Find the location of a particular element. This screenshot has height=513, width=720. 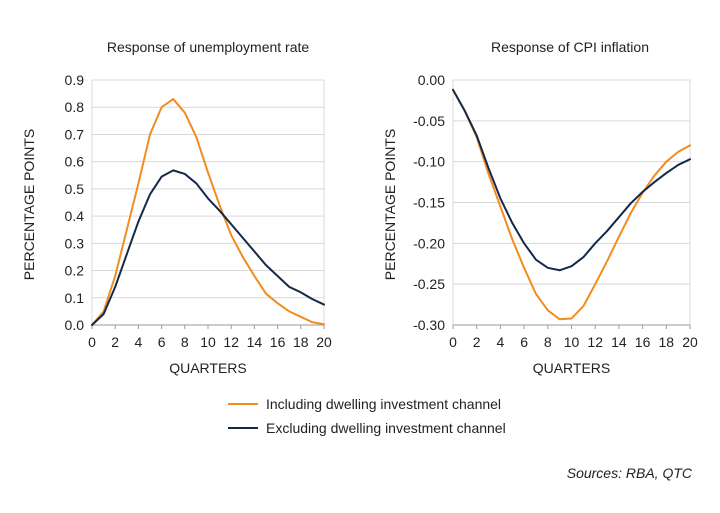

y-tick-label: -0.15 is located at coordinates (429, 203).